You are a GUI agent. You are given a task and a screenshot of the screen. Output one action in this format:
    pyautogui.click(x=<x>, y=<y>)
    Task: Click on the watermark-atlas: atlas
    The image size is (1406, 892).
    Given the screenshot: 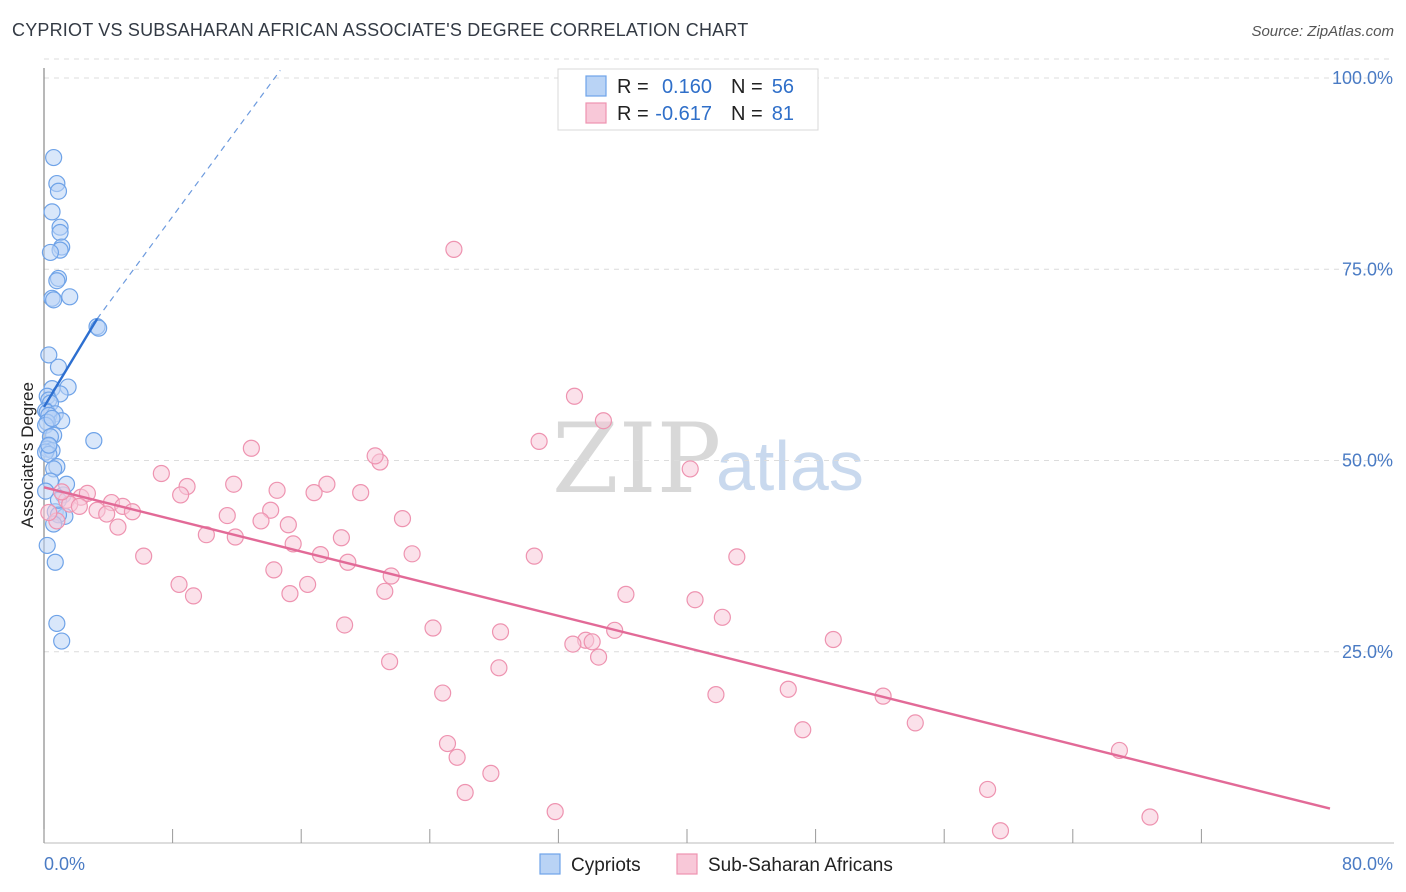 What is the action you would take?
    pyautogui.click(x=790, y=466)
    